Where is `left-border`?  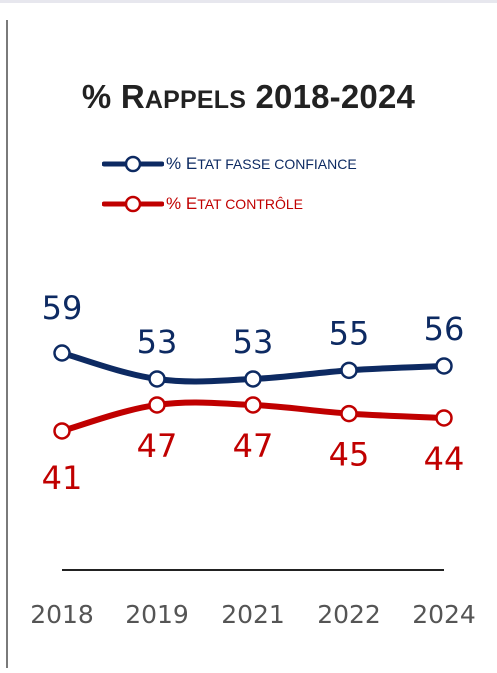 left-border is located at coordinates (7, 344).